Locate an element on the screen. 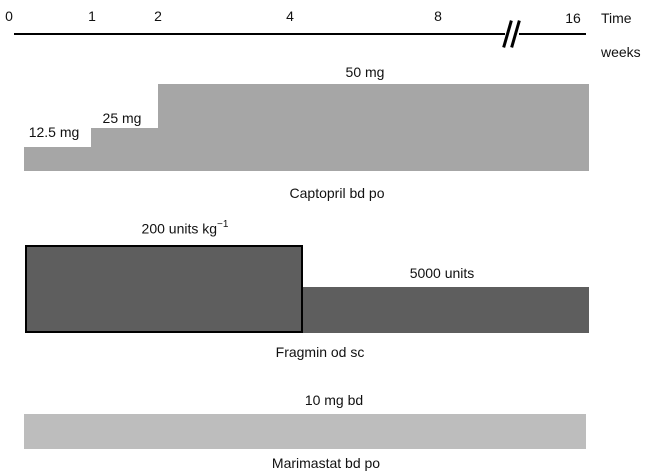 This screenshot has height=471, width=656. marimastat-dose-label: 10 mg bd is located at coordinates (334, 400).